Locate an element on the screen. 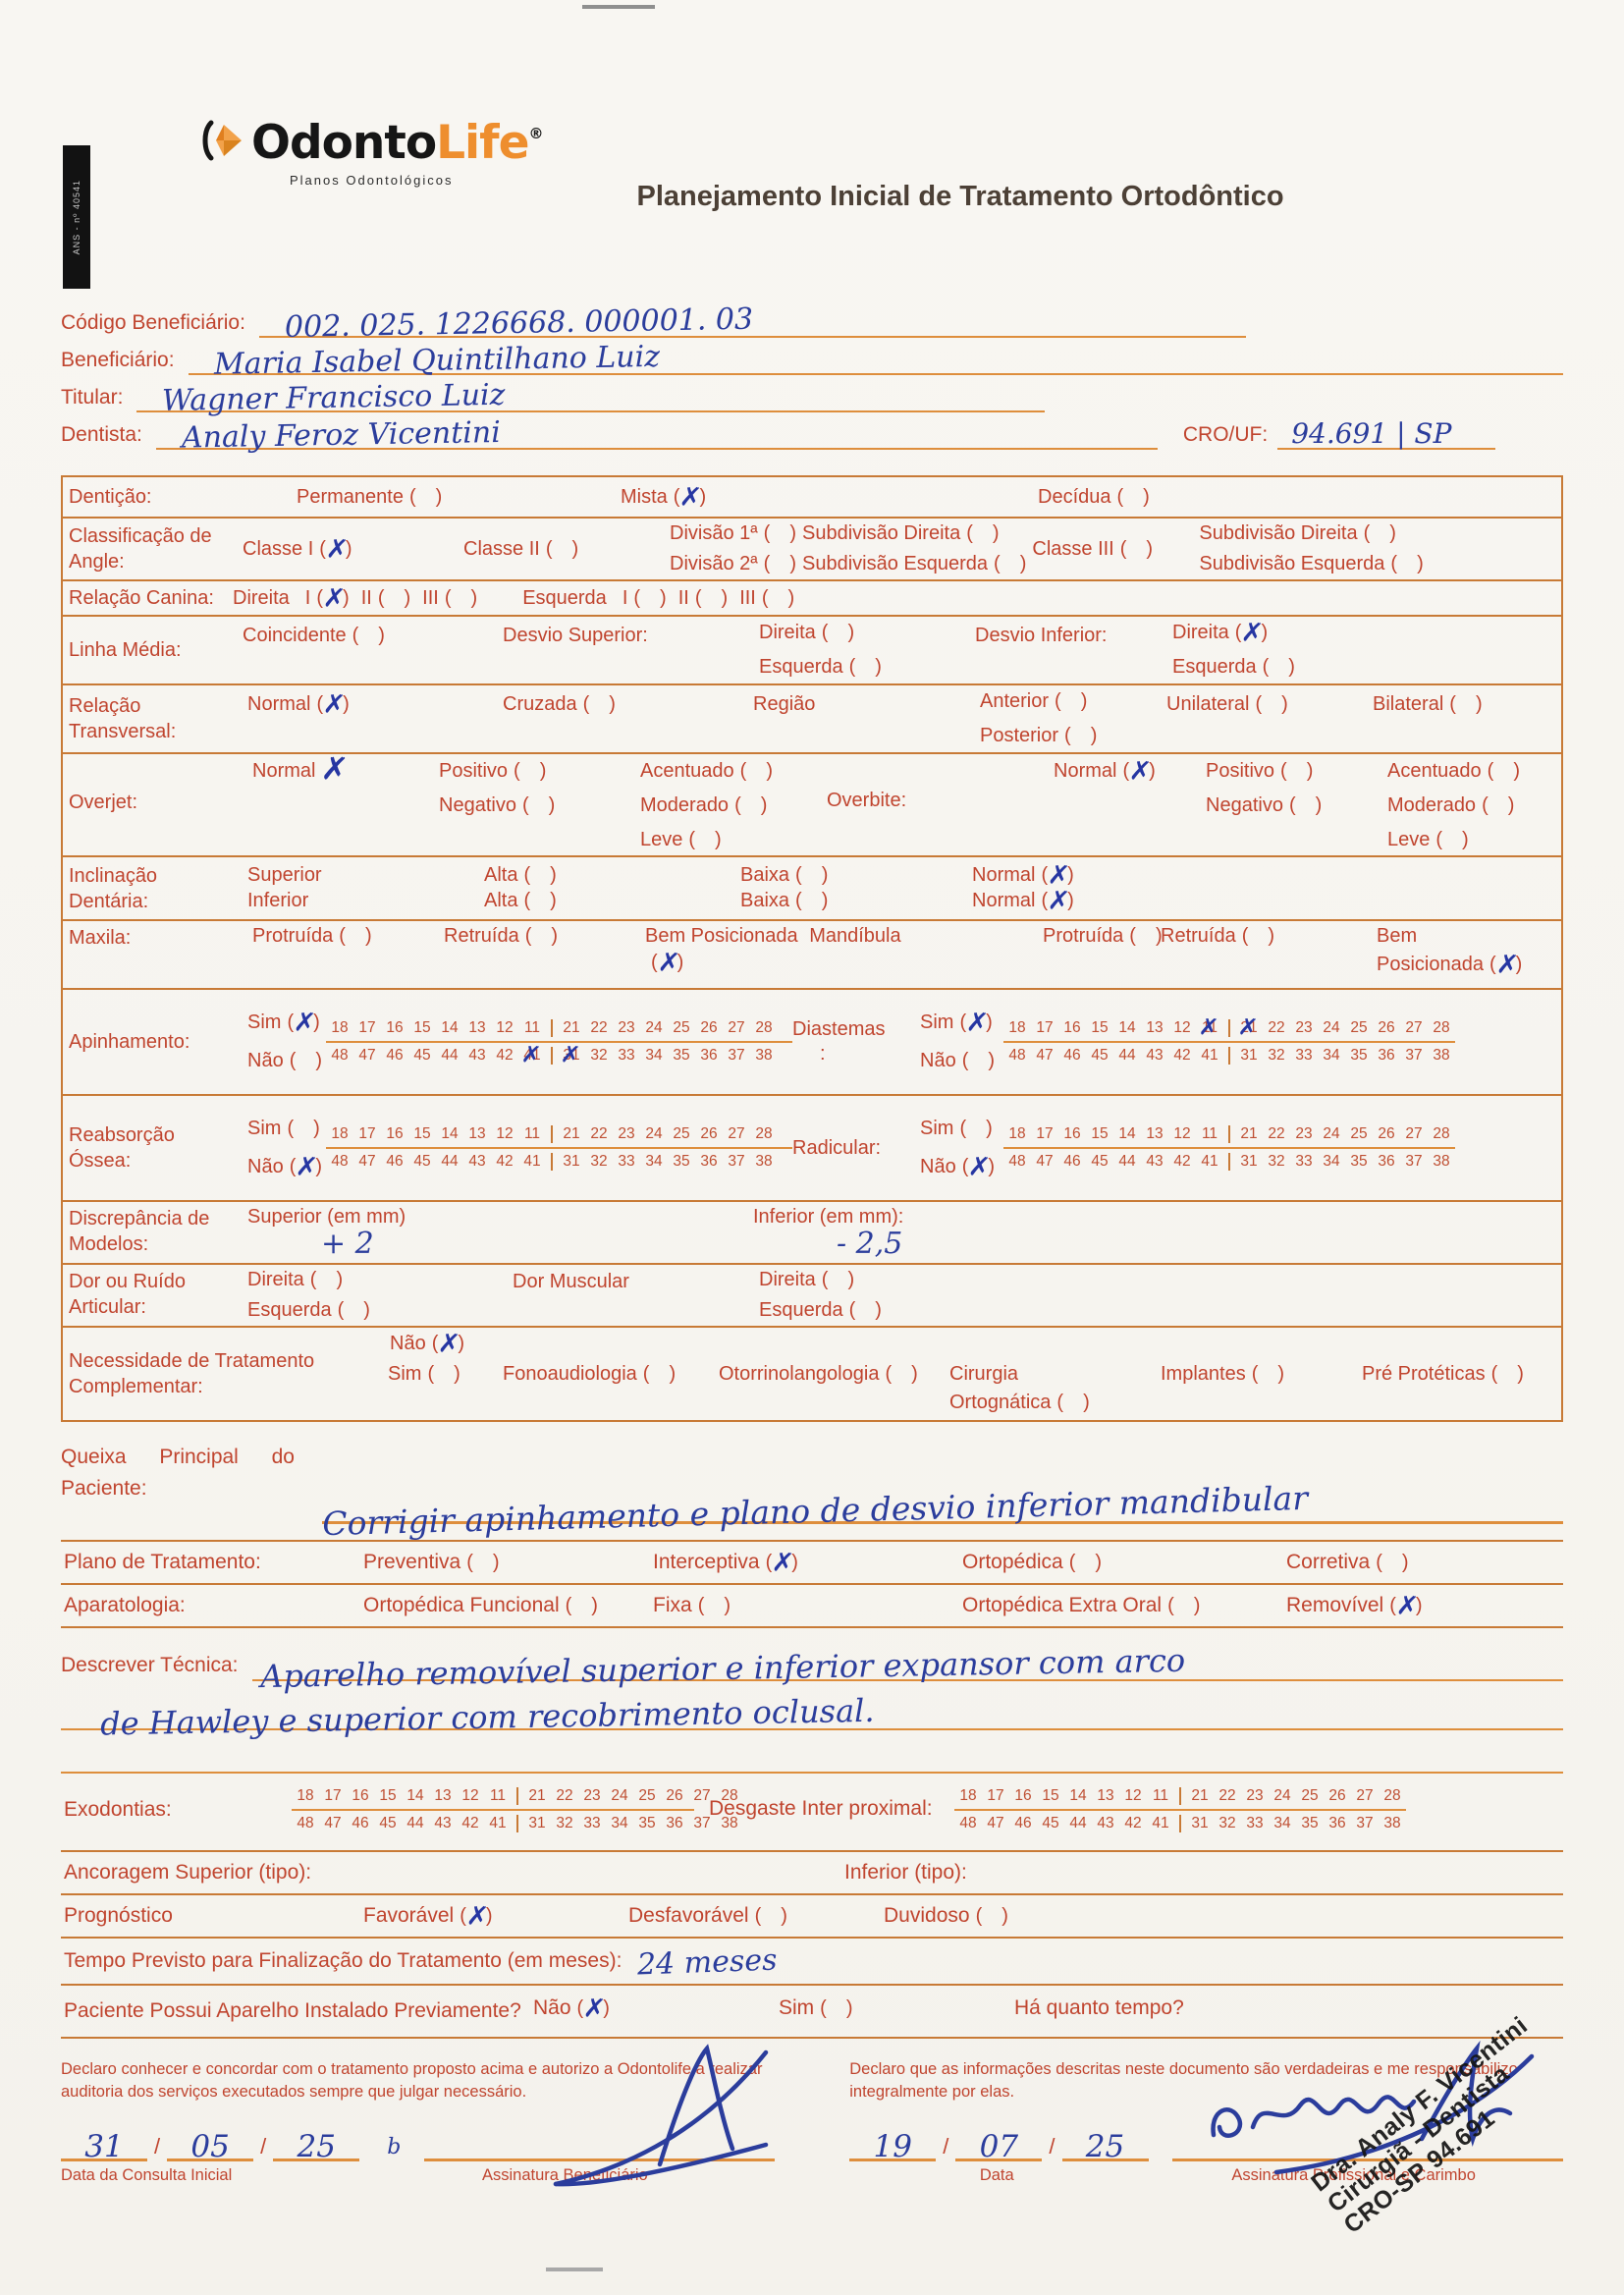  checkbox-fonoaudiologia: Fonoaudiologia( ) is located at coordinates (590, 1374).